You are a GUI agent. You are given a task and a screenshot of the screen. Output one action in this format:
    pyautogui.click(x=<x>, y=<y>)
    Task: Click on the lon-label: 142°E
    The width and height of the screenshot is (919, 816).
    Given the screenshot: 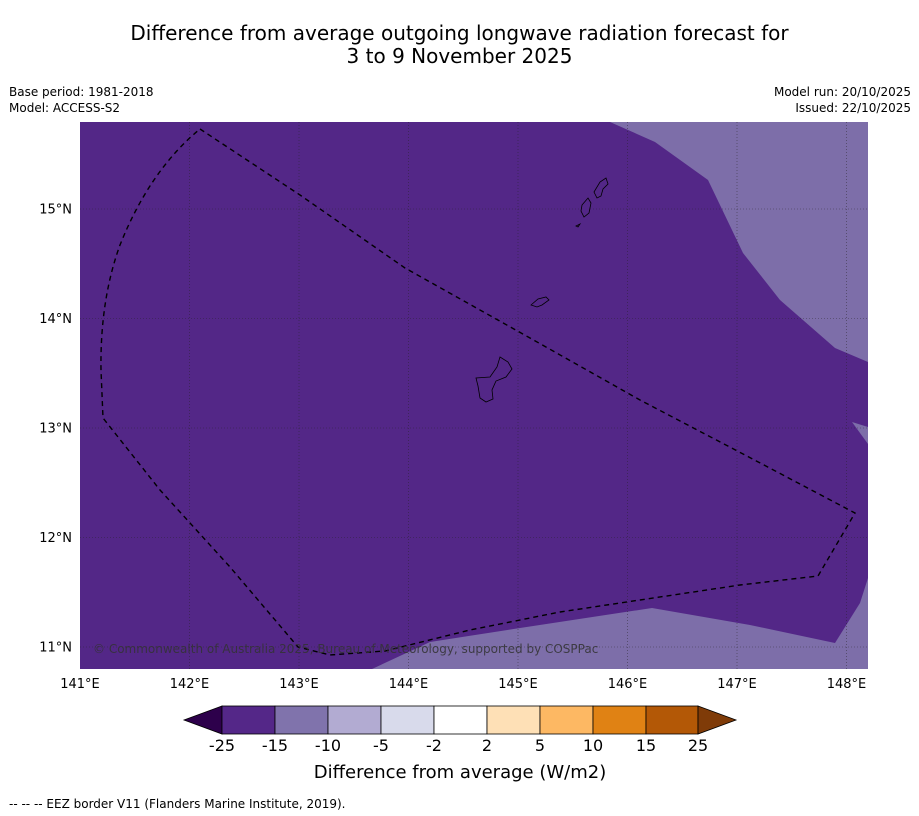 What is the action you would take?
    pyautogui.click(x=190, y=684)
    